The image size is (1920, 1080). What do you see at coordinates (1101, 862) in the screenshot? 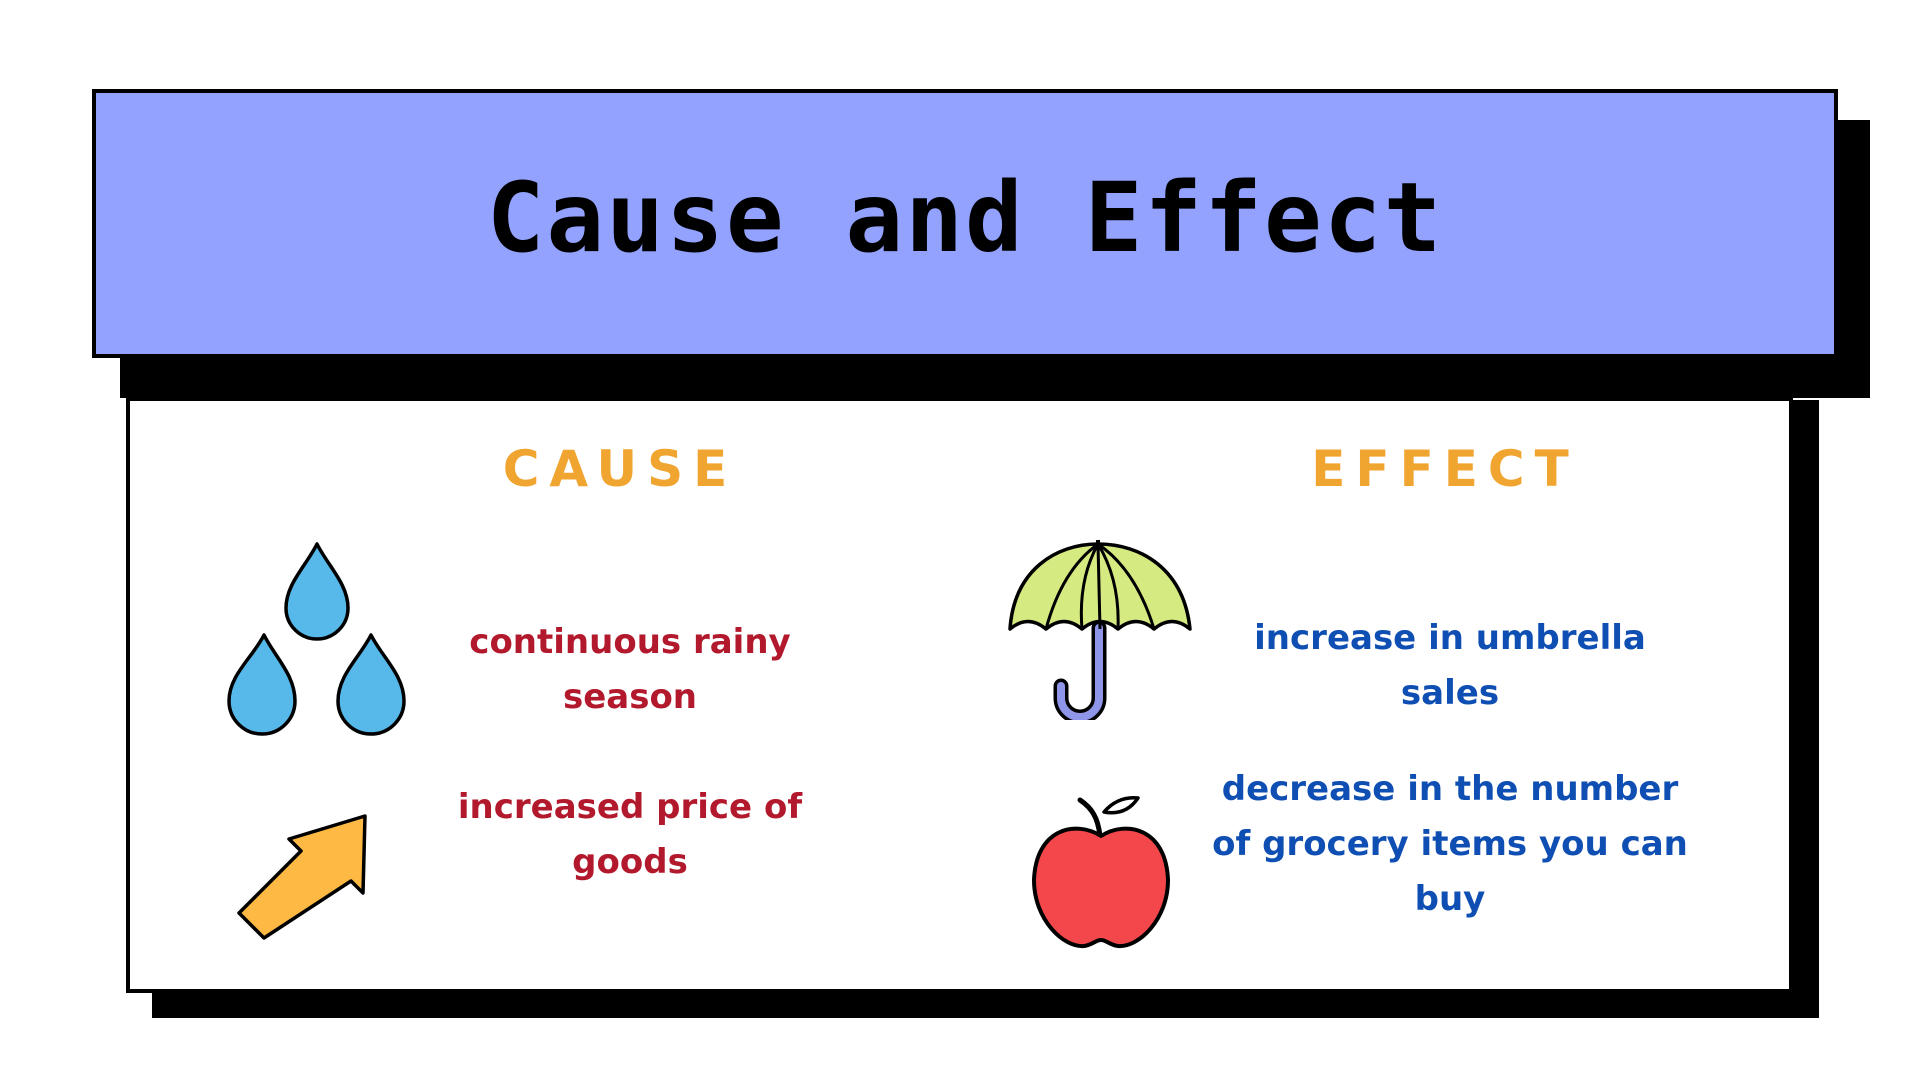
I see `apple-icon` at bounding box center [1101, 862].